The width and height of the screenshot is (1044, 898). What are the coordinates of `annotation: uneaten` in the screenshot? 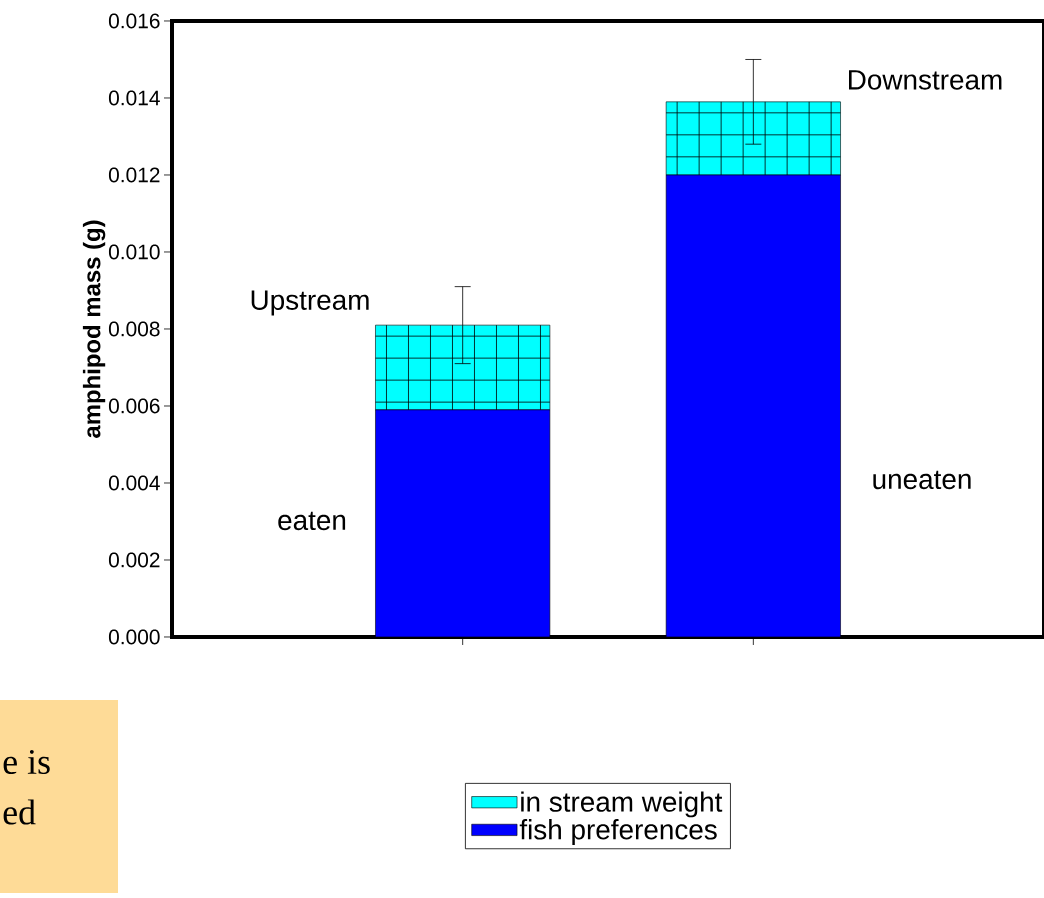 It's located at (922, 480).